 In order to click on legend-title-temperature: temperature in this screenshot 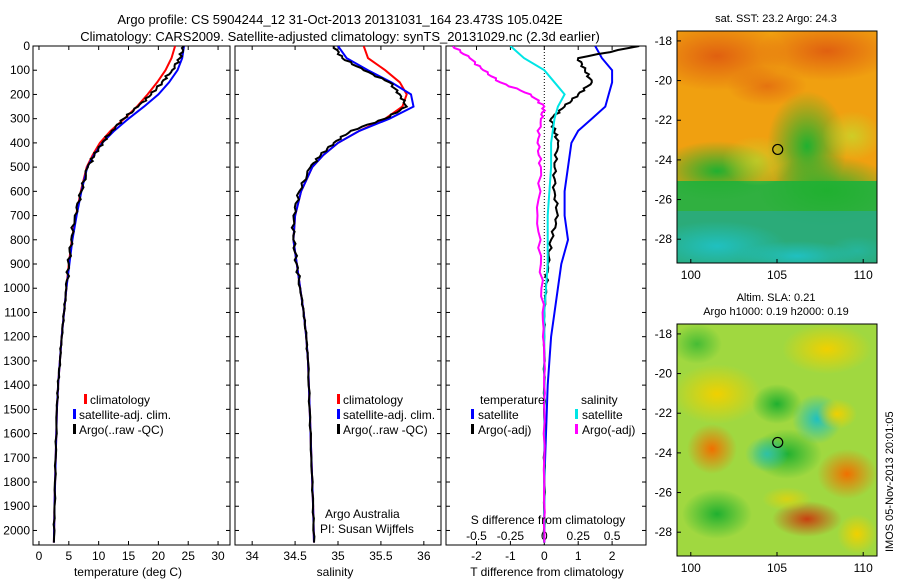, I will do `click(512, 400)`.